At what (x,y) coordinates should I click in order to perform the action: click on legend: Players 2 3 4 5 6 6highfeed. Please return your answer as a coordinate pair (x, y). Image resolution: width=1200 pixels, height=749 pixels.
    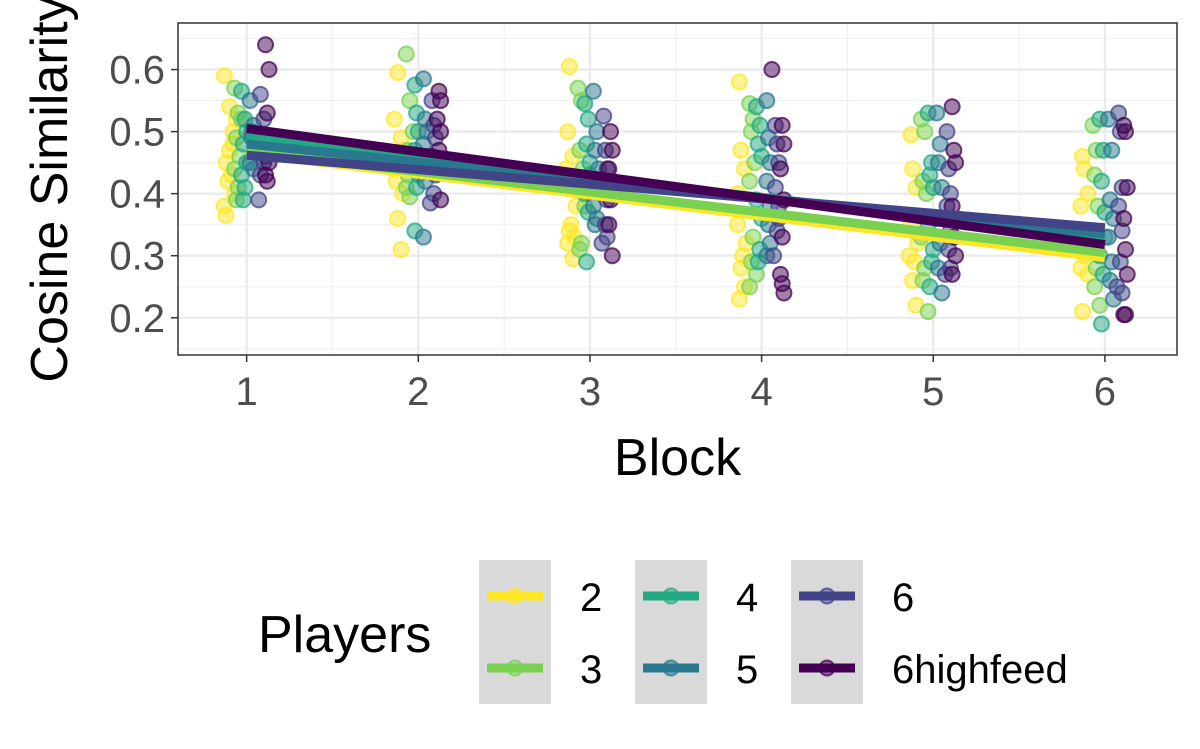
    Looking at the image, I should click on (663, 632).